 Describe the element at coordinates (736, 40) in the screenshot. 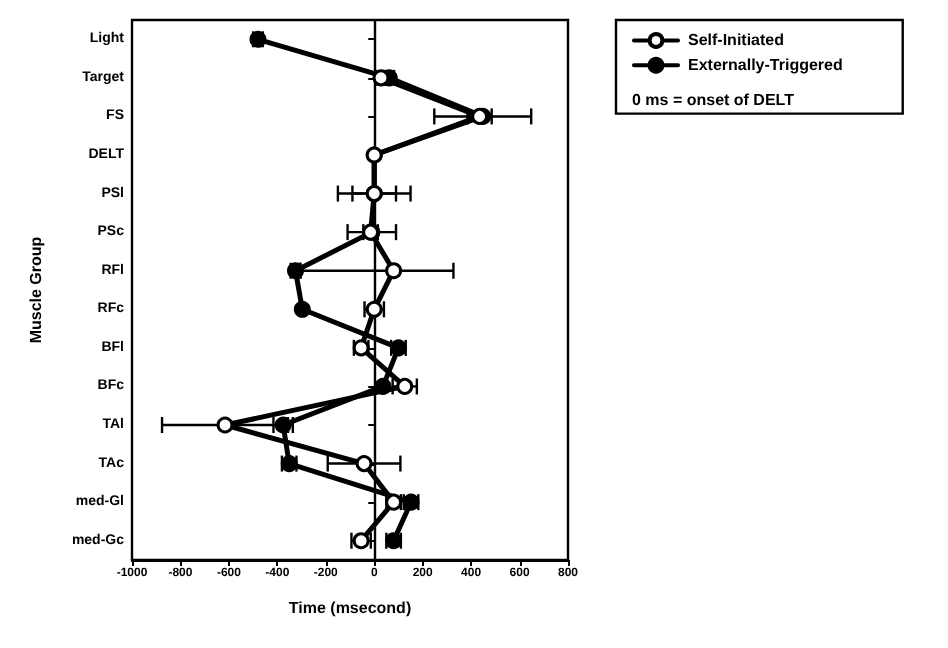

I see `legend-label: Self-Initiated` at that location.